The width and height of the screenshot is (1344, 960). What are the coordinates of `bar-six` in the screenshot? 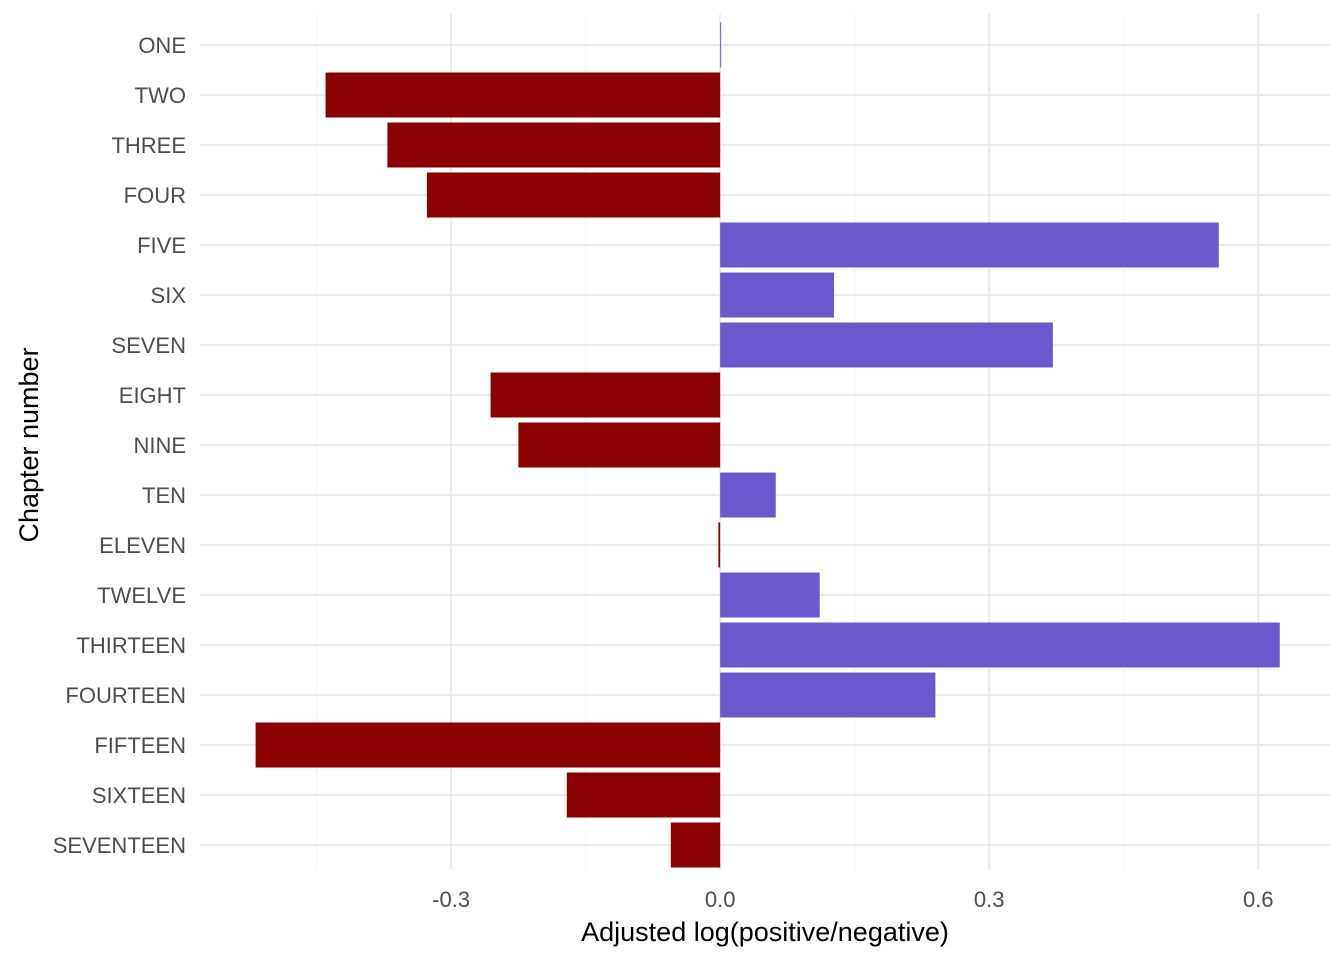 It's located at (777, 295).